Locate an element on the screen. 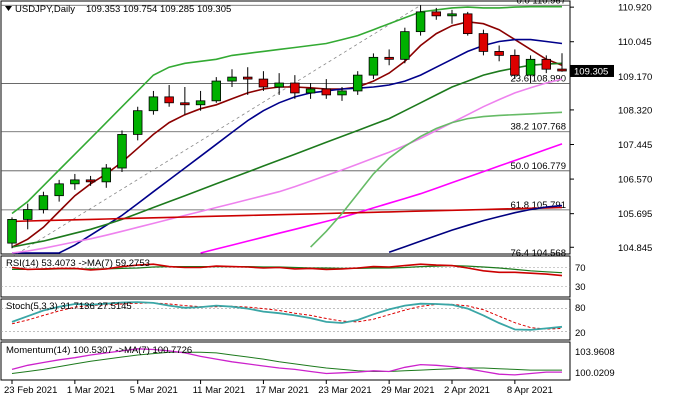 This screenshot has height=405, width=700. momentum-ma-line is located at coordinates (286, 362).